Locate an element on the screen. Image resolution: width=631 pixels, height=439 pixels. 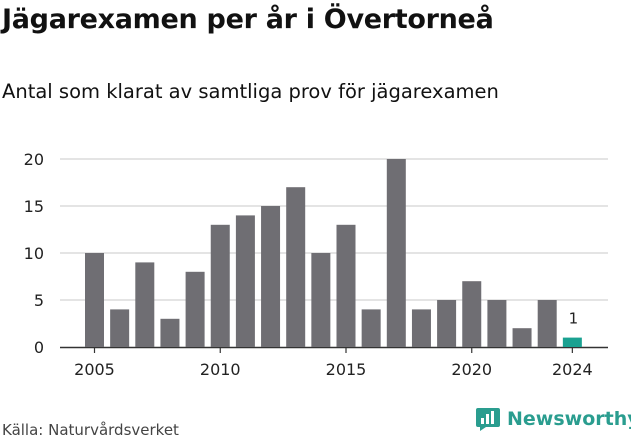
bar-2019 is located at coordinates (447, 323).